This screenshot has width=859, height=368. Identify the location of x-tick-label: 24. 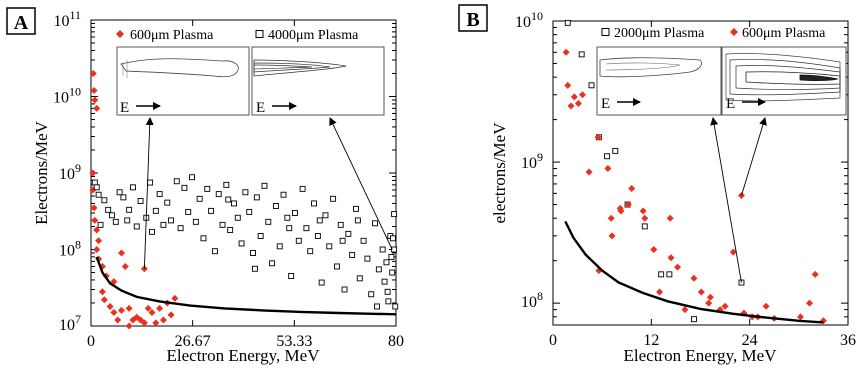
(750, 340).